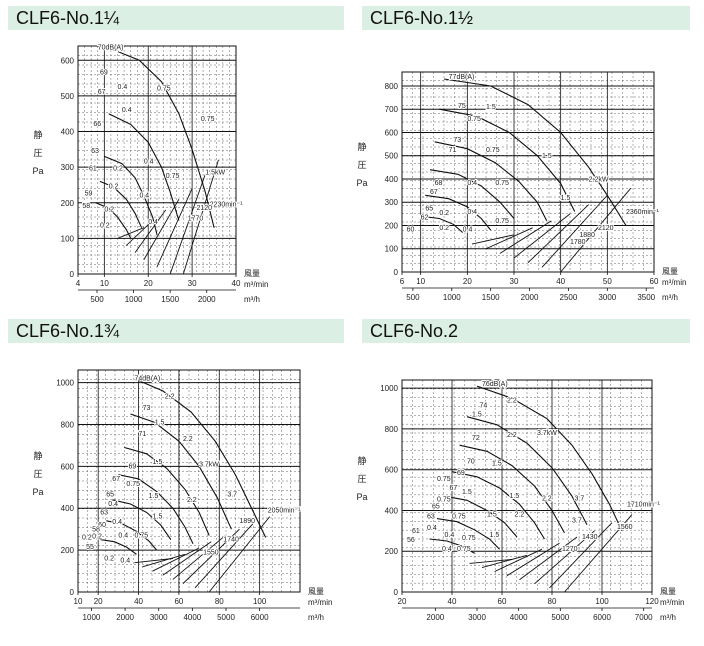 The width and height of the screenshot is (704, 646). Describe the element at coordinates (68, 96) in the screenshot. I see `y-tick-label: 500` at that location.